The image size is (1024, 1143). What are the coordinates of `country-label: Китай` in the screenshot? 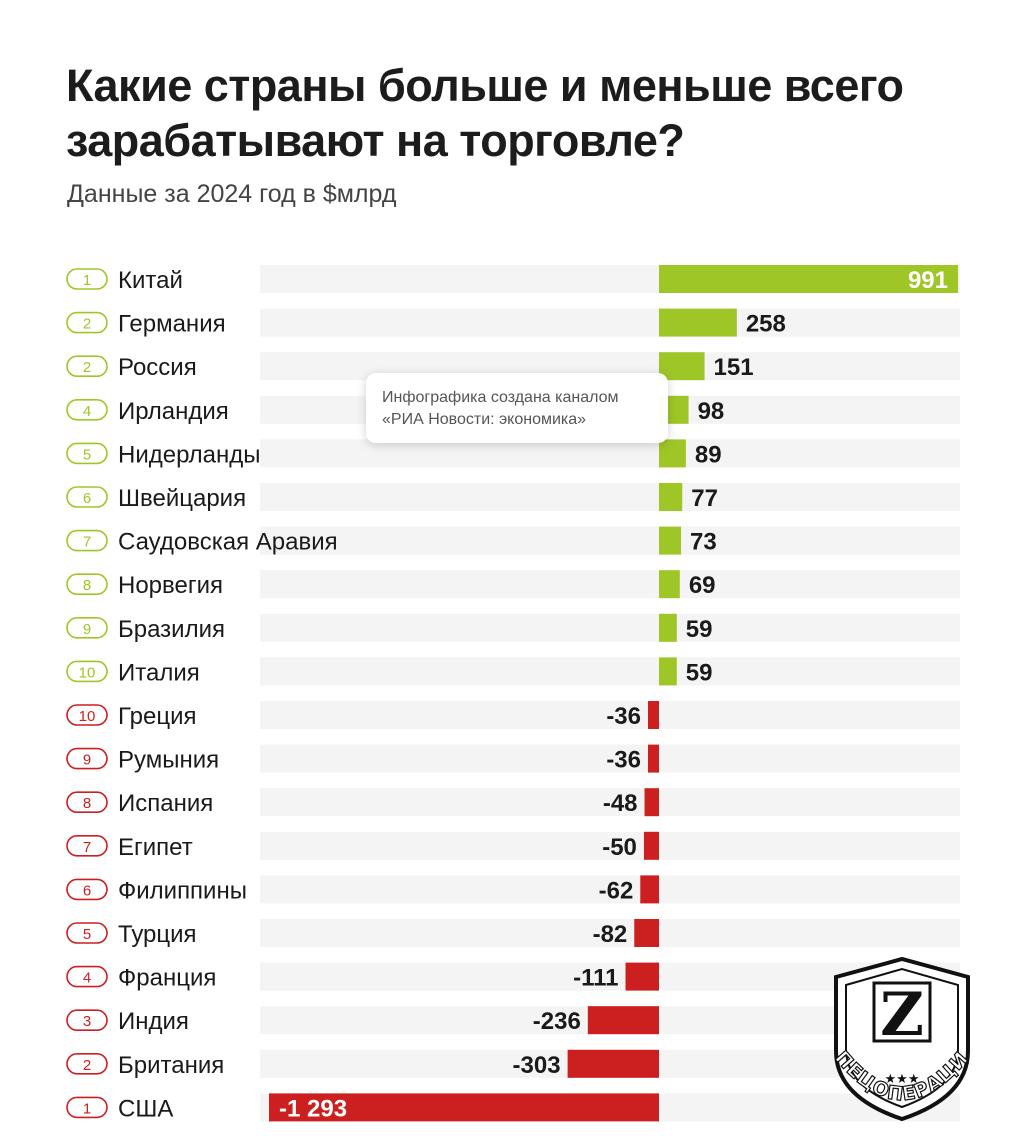 It's located at (150, 280).